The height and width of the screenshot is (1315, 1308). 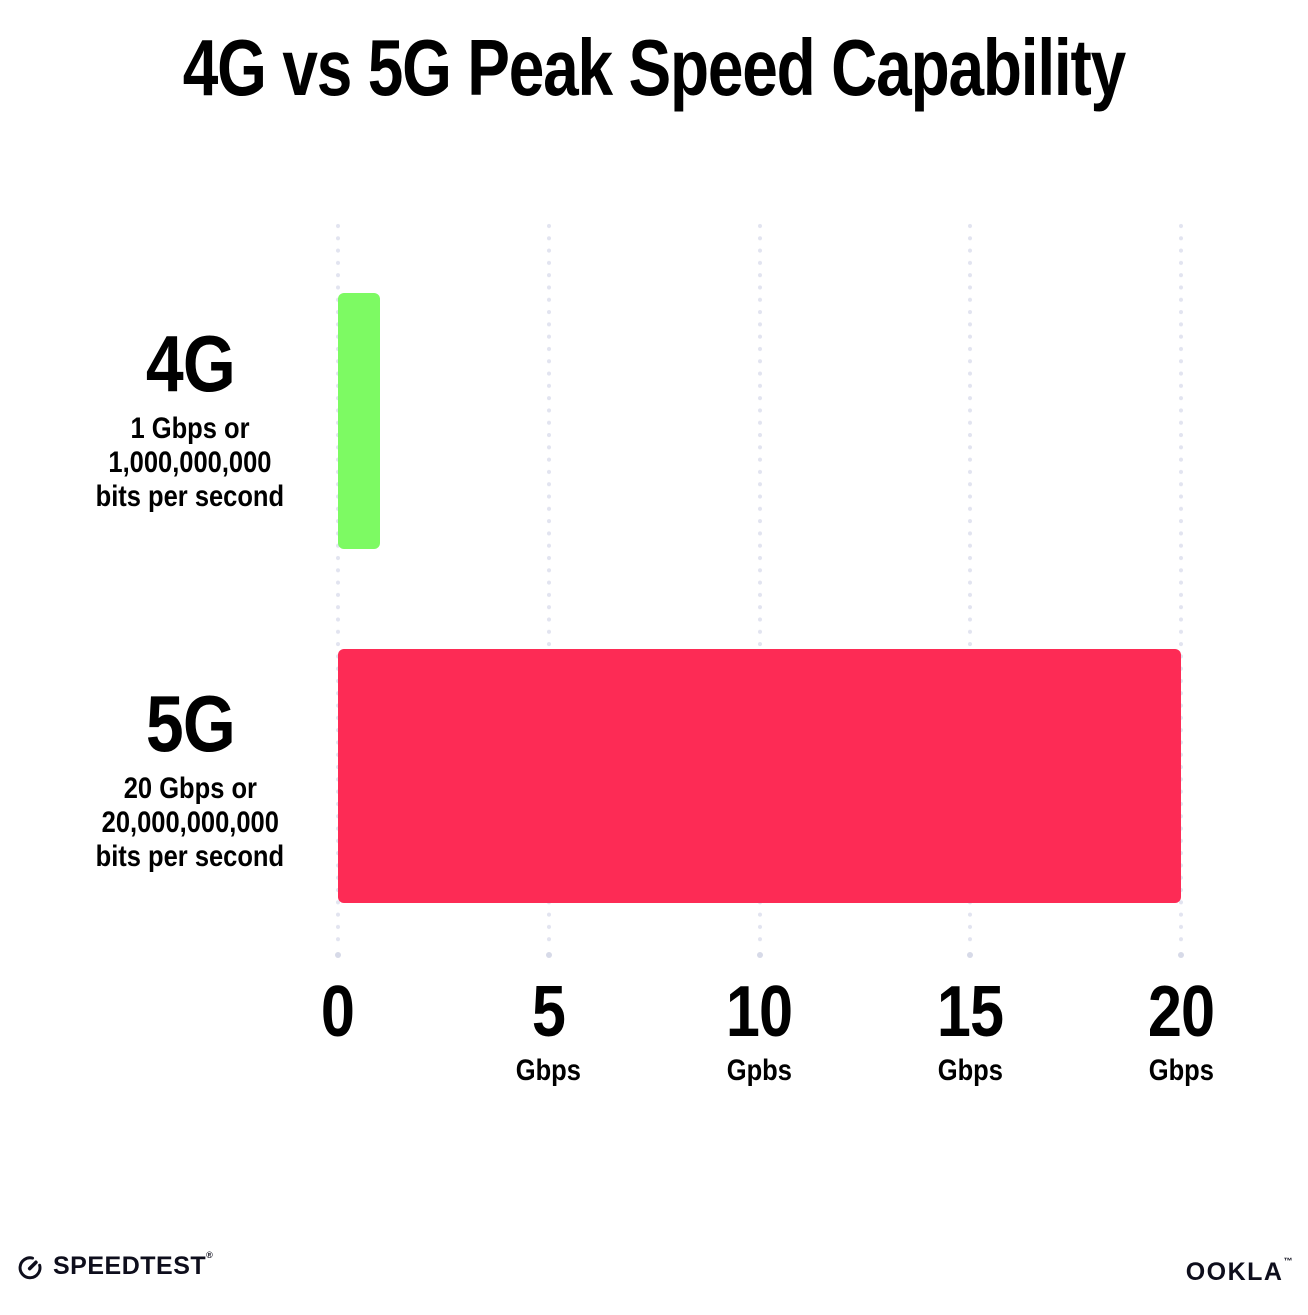 What do you see at coordinates (970, 1012) in the screenshot?
I see `x-tick-number: 15` at bounding box center [970, 1012].